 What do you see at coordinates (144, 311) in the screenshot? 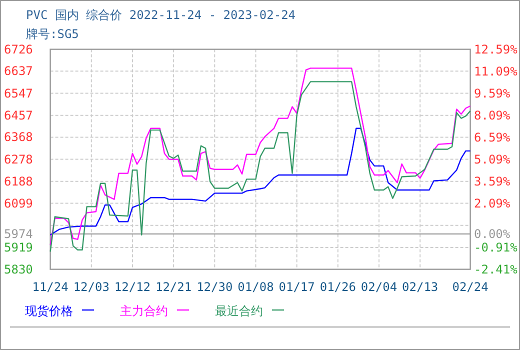
I see `legend-label: 主力合约` at bounding box center [144, 311].